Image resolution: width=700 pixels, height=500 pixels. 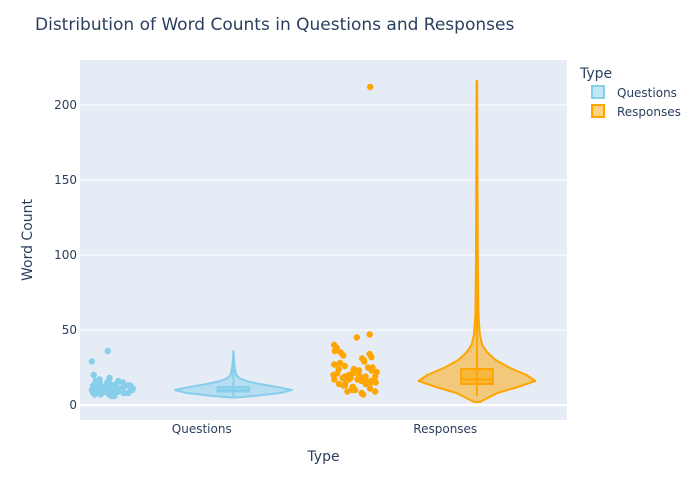 I want to click on x-axis-ticks: Questions Responses, so click(x=324, y=429).